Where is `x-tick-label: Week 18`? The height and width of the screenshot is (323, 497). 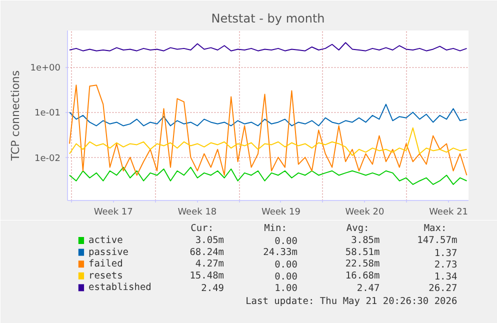
x-tick-label: Week 18 is located at coordinates (197, 213).